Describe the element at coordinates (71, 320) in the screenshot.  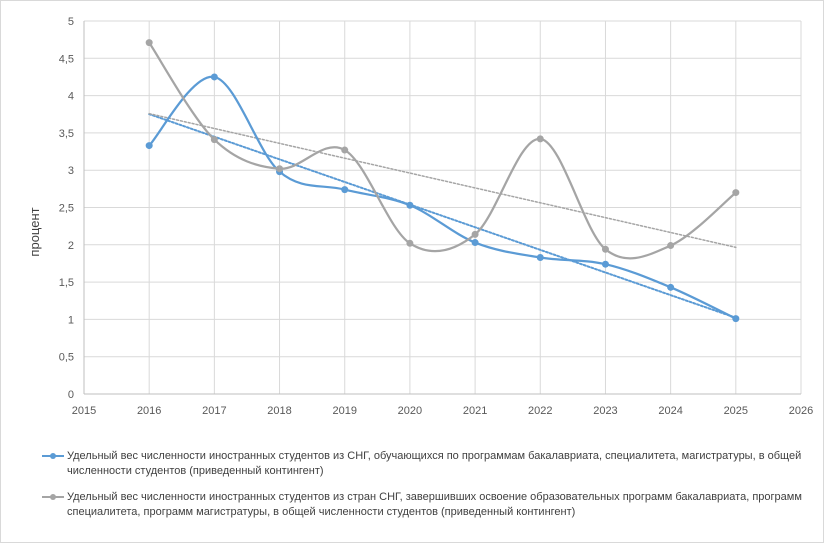
I see `y-tick-label: 1` at that location.